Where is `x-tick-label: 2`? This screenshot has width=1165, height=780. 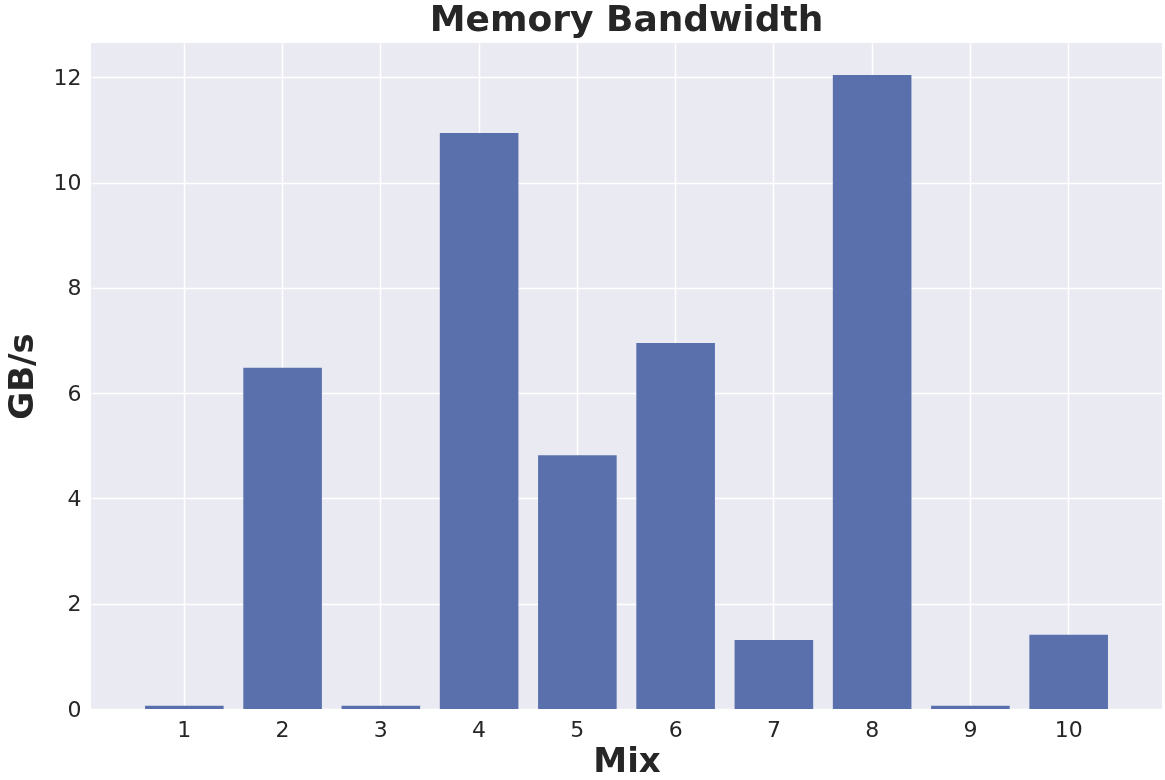
x-tick-label: 2 is located at coordinates (282, 729).